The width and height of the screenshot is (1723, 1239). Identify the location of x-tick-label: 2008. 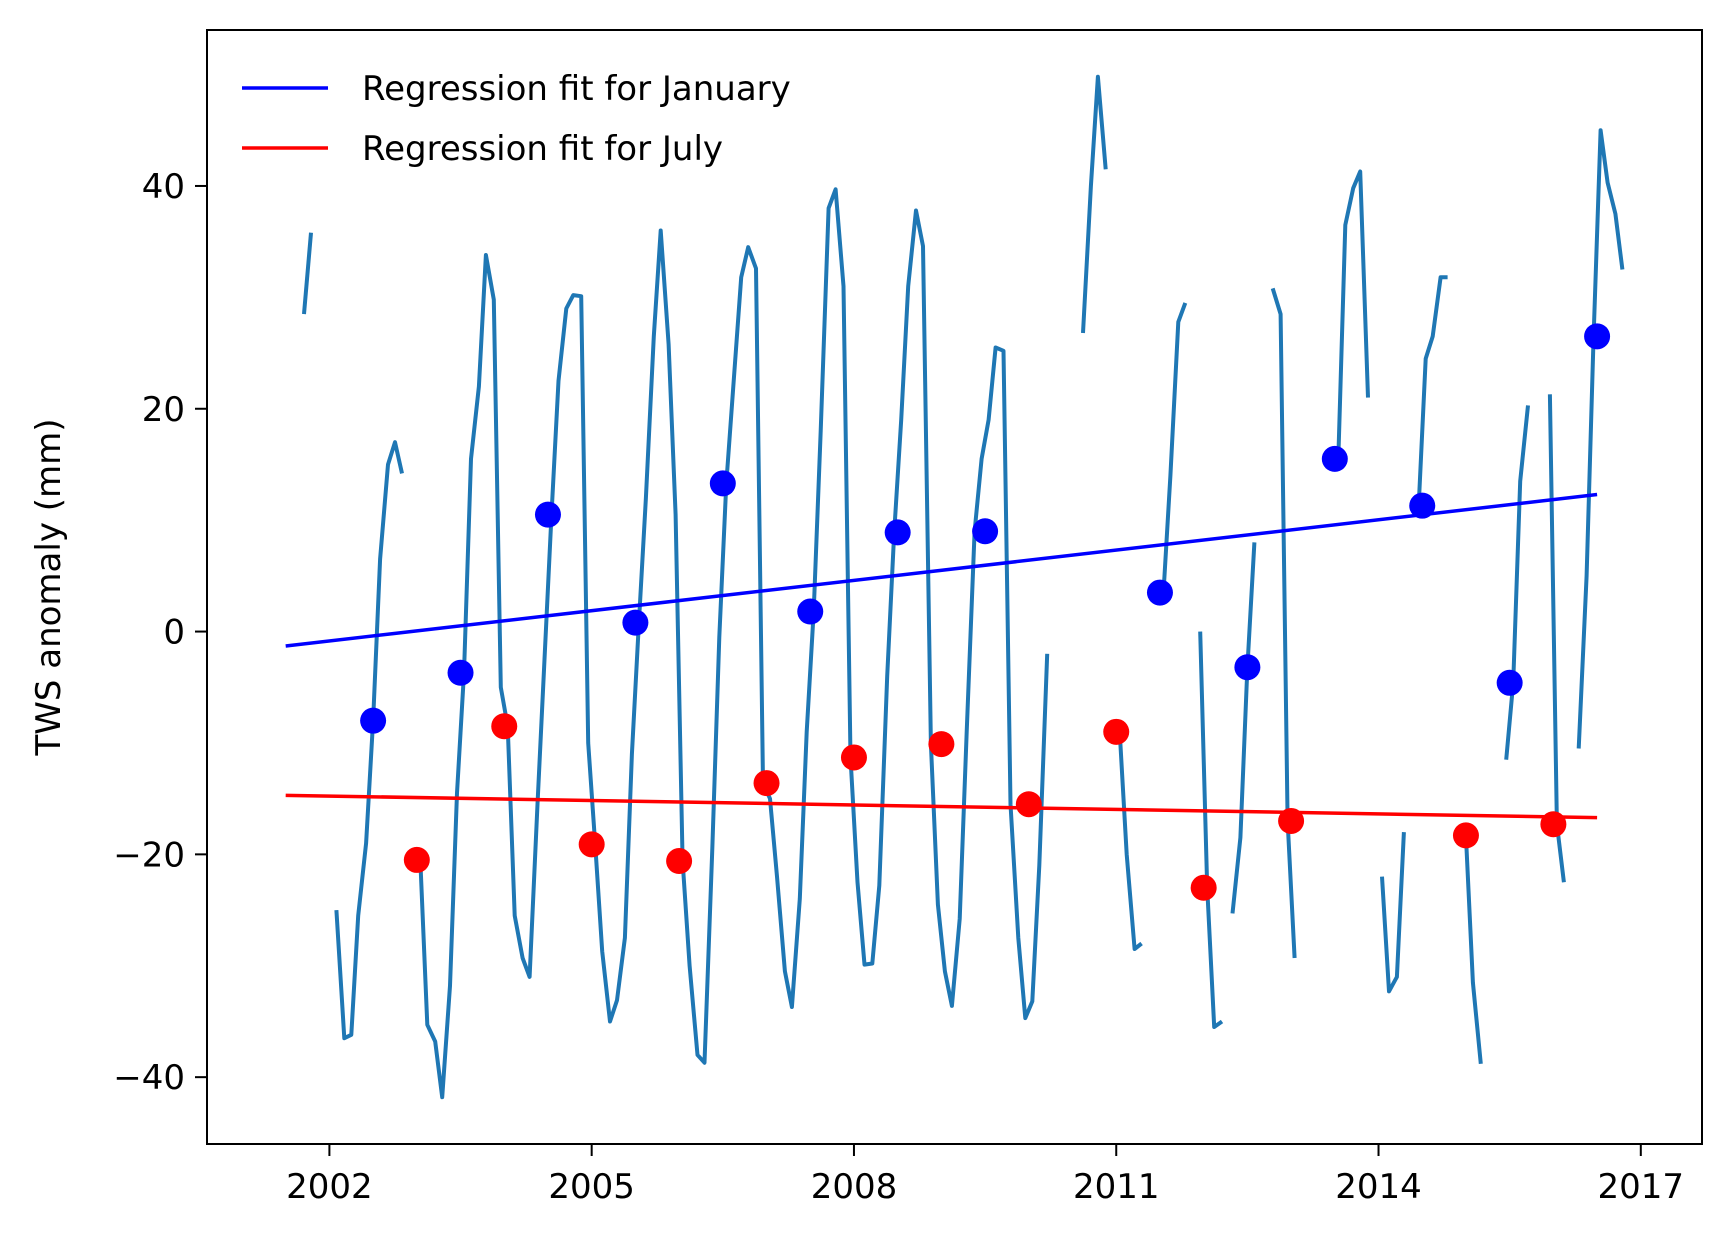
(854, 1187).